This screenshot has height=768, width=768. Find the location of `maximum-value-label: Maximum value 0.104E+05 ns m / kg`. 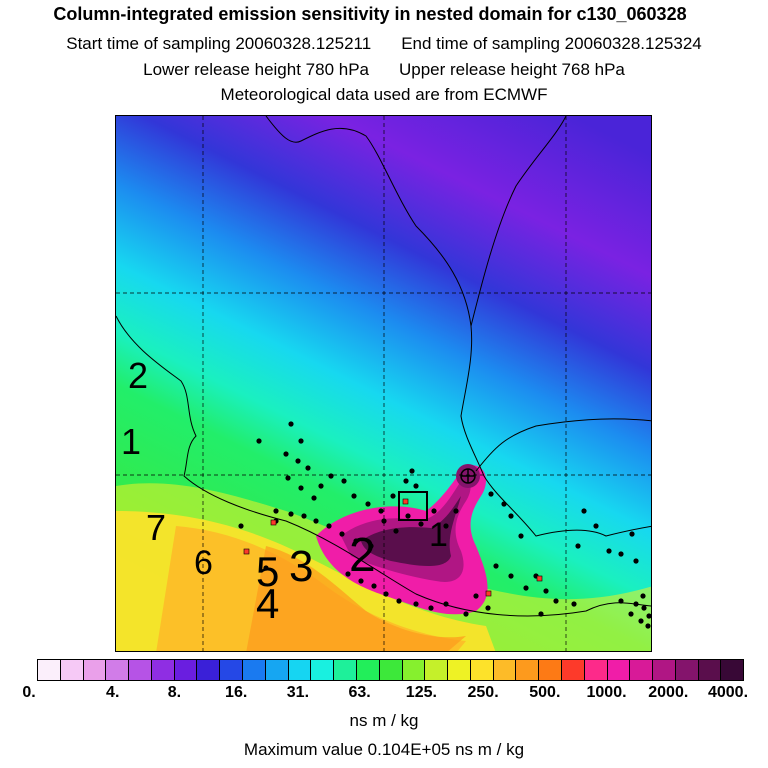

maximum-value-label: Maximum value 0.104E+05 ns m / kg is located at coordinates (384, 749).